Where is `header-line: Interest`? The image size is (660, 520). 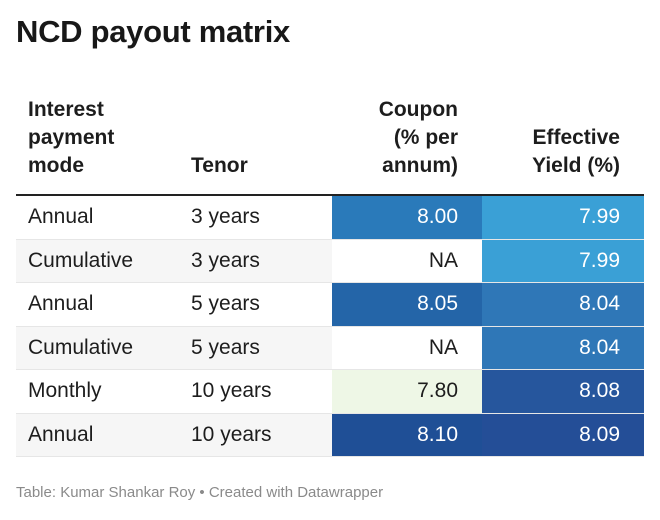
header-line: Interest is located at coordinates (66, 109).